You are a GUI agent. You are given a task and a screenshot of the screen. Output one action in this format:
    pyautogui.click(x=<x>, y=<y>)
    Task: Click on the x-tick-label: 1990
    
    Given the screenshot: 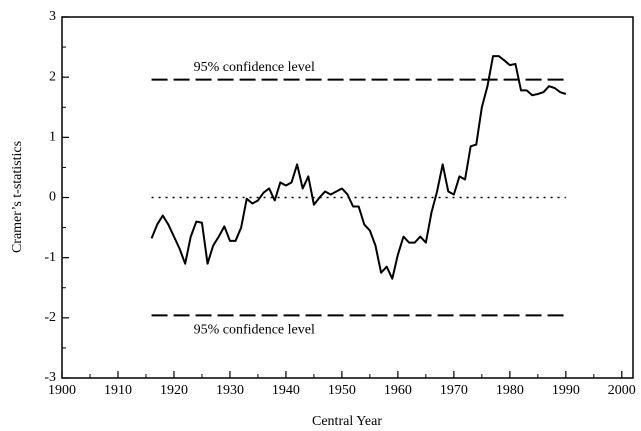 What is the action you would take?
    pyautogui.click(x=566, y=390)
    